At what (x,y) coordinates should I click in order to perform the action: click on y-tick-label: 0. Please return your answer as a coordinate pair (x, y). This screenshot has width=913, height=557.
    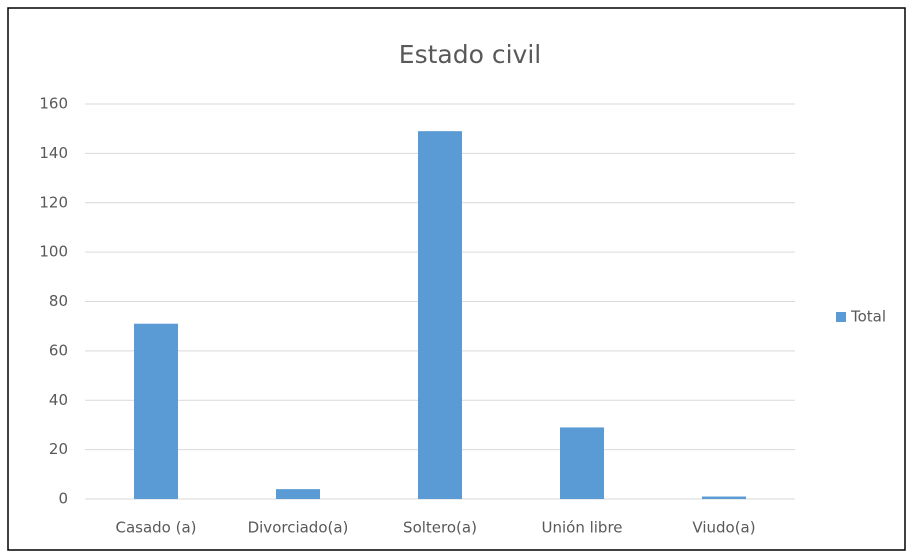
    Looking at the image, I should click on (63, 499).